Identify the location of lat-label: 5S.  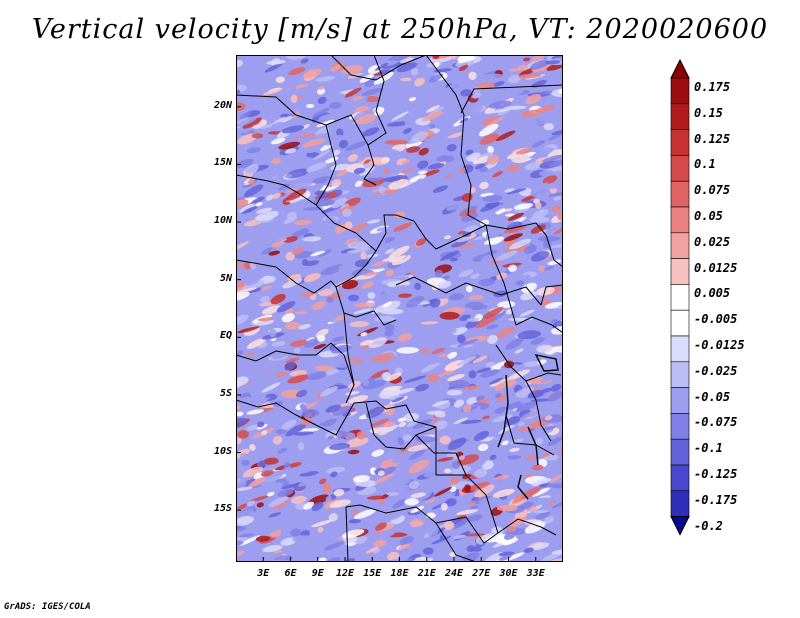
(225, 393).